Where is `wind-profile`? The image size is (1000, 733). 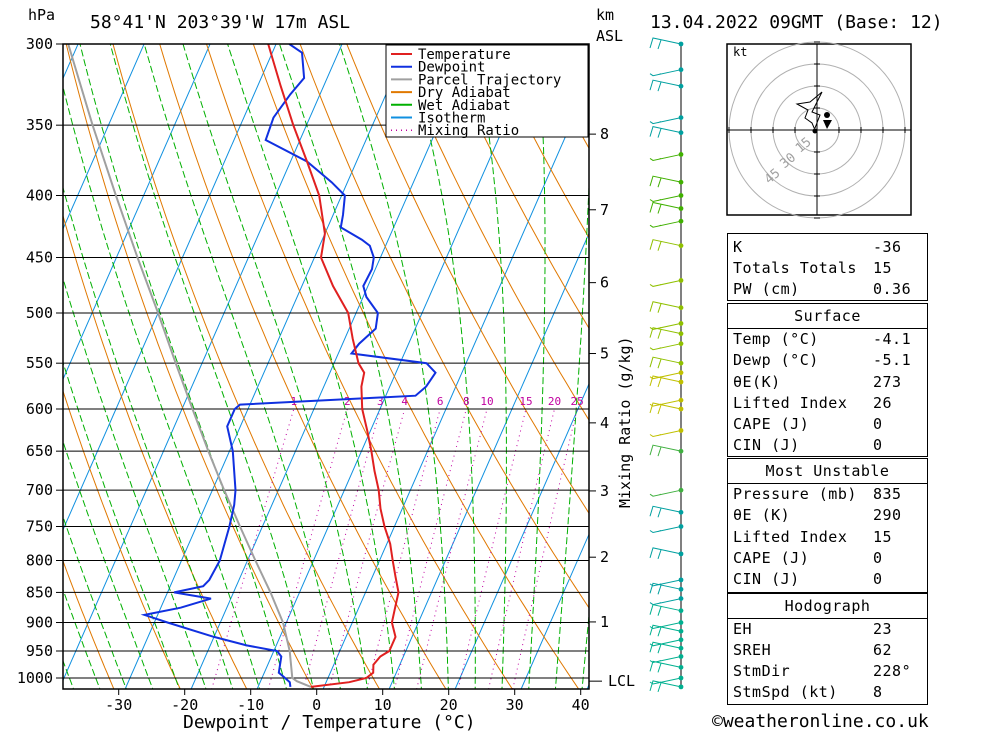 wind-profile is located at coordinates (666, 365).